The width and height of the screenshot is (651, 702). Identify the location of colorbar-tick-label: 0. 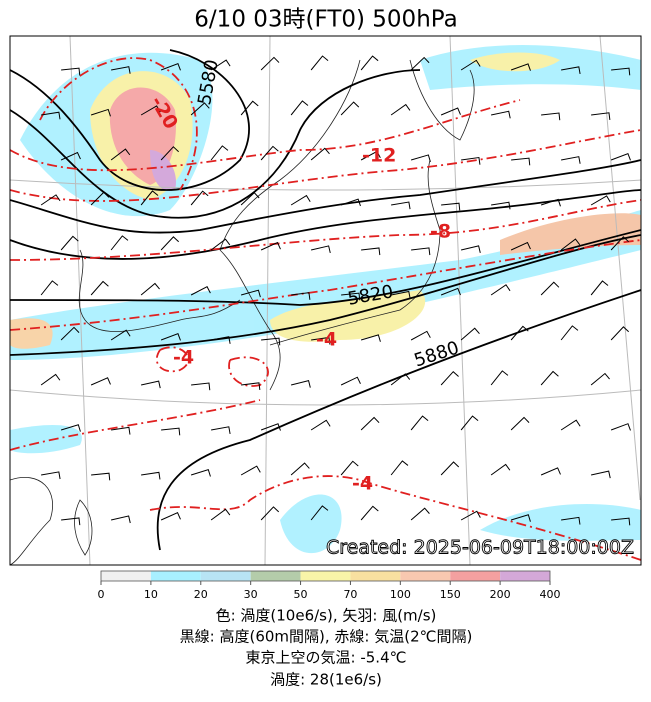
(101, 594).